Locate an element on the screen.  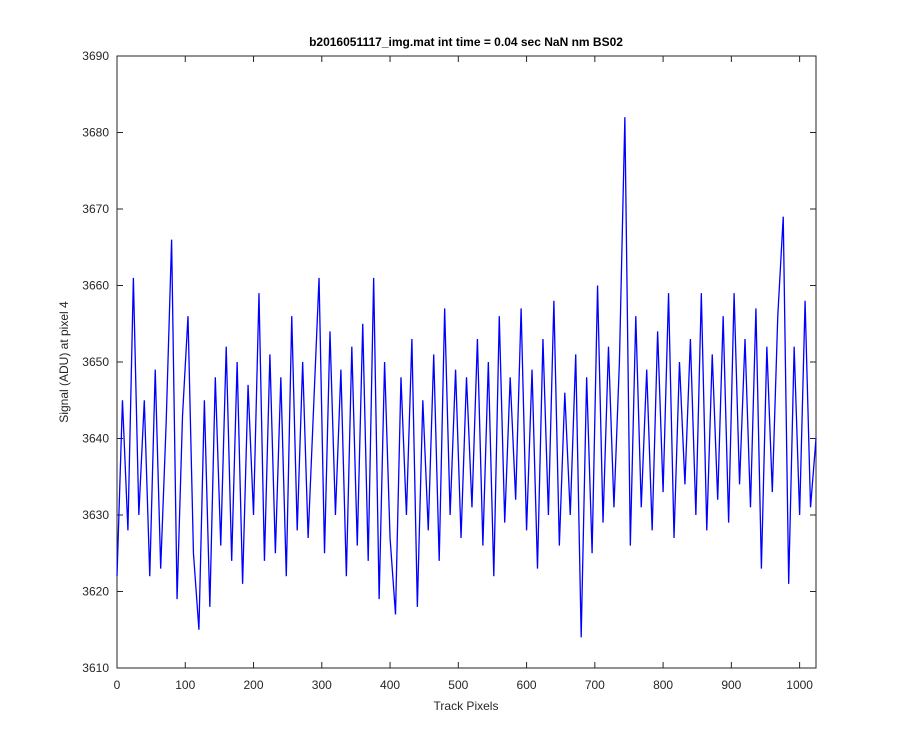
x-axis-label: Track Pixels is located at coordinates (466, 706).